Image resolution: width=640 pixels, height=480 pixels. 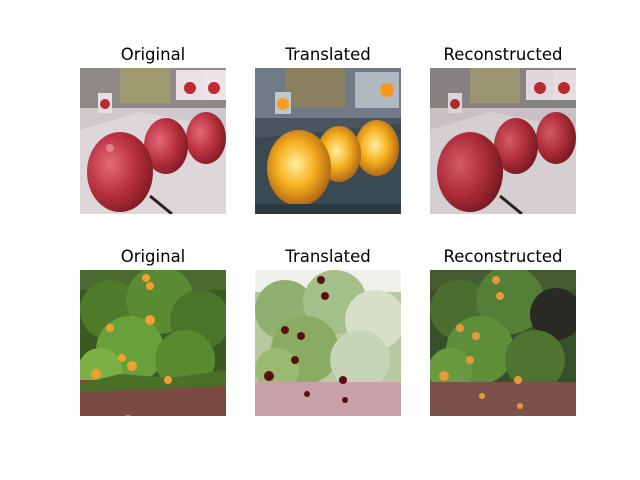 What do you see at coordinates (153, 141) in the screenshot?
I see `apples-original-image` at bounding box center [153, 141].